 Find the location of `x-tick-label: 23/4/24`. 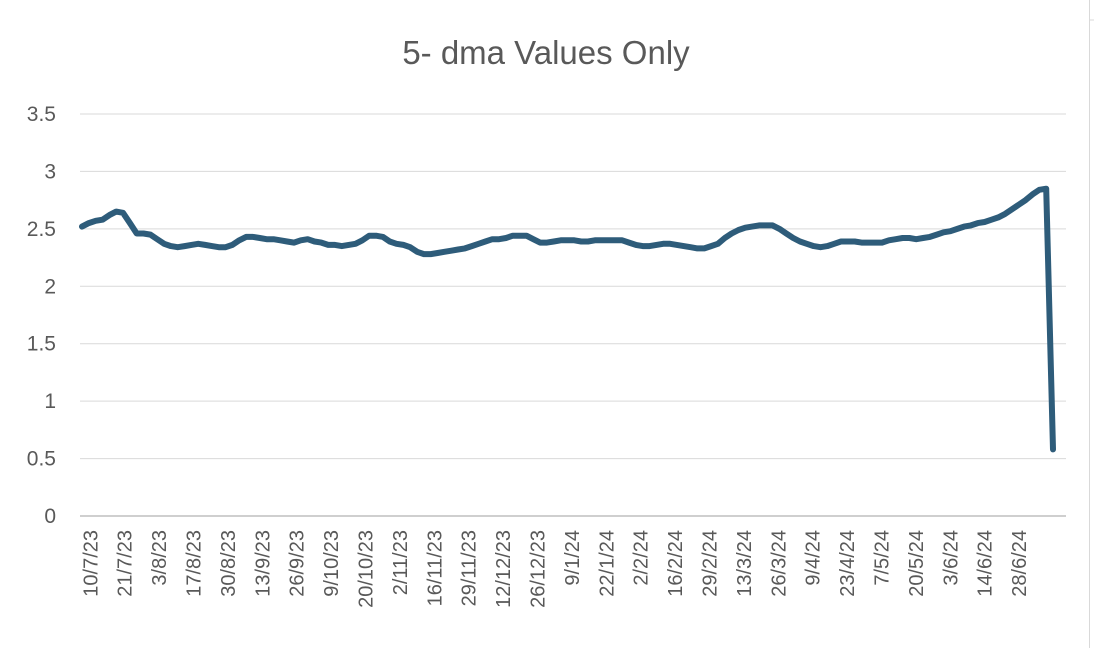

x-tick-label: 23/4/24 is located at coordinates (848, 563).